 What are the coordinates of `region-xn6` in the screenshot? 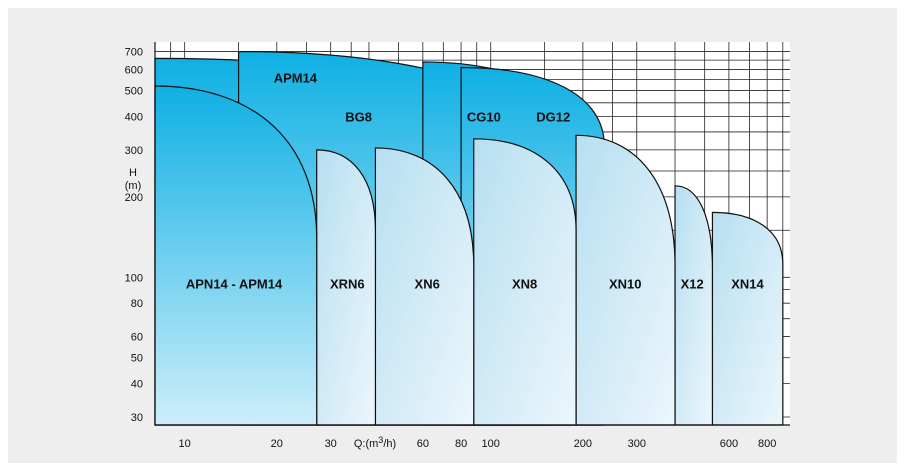 It's located at (424, 286).